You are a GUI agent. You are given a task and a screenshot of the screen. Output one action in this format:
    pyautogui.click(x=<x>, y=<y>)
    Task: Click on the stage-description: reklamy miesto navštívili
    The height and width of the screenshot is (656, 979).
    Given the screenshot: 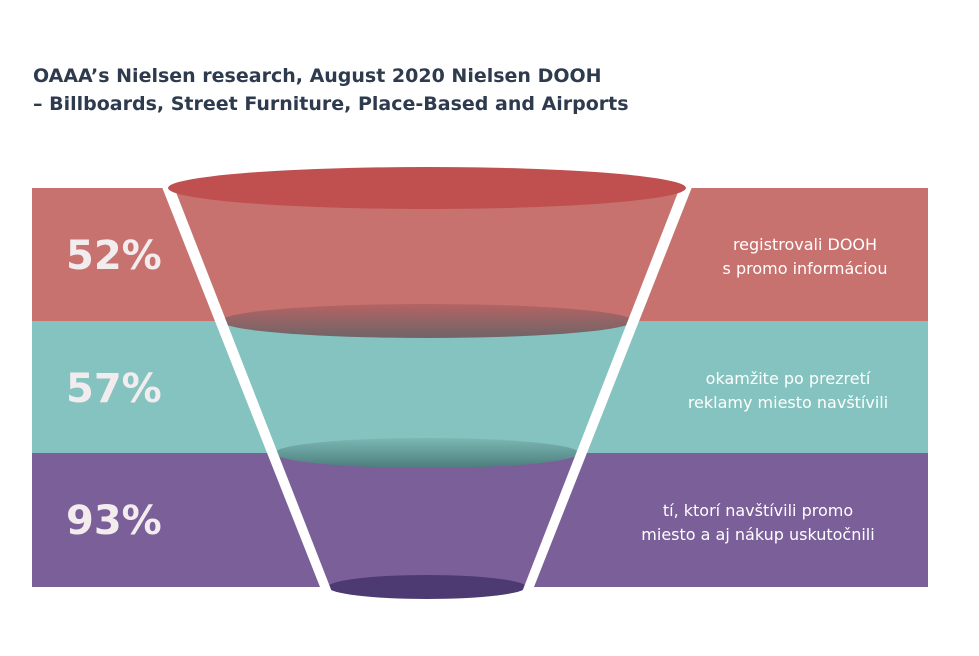 What is the action you would take?
    pyautogui.click(x=788, y=402)
    